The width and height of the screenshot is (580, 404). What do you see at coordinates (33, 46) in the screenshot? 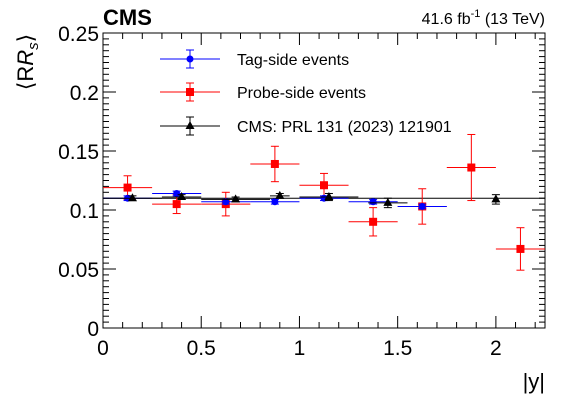
I see `y-axis-label-subscript: s` at bounding box center [33, 46].